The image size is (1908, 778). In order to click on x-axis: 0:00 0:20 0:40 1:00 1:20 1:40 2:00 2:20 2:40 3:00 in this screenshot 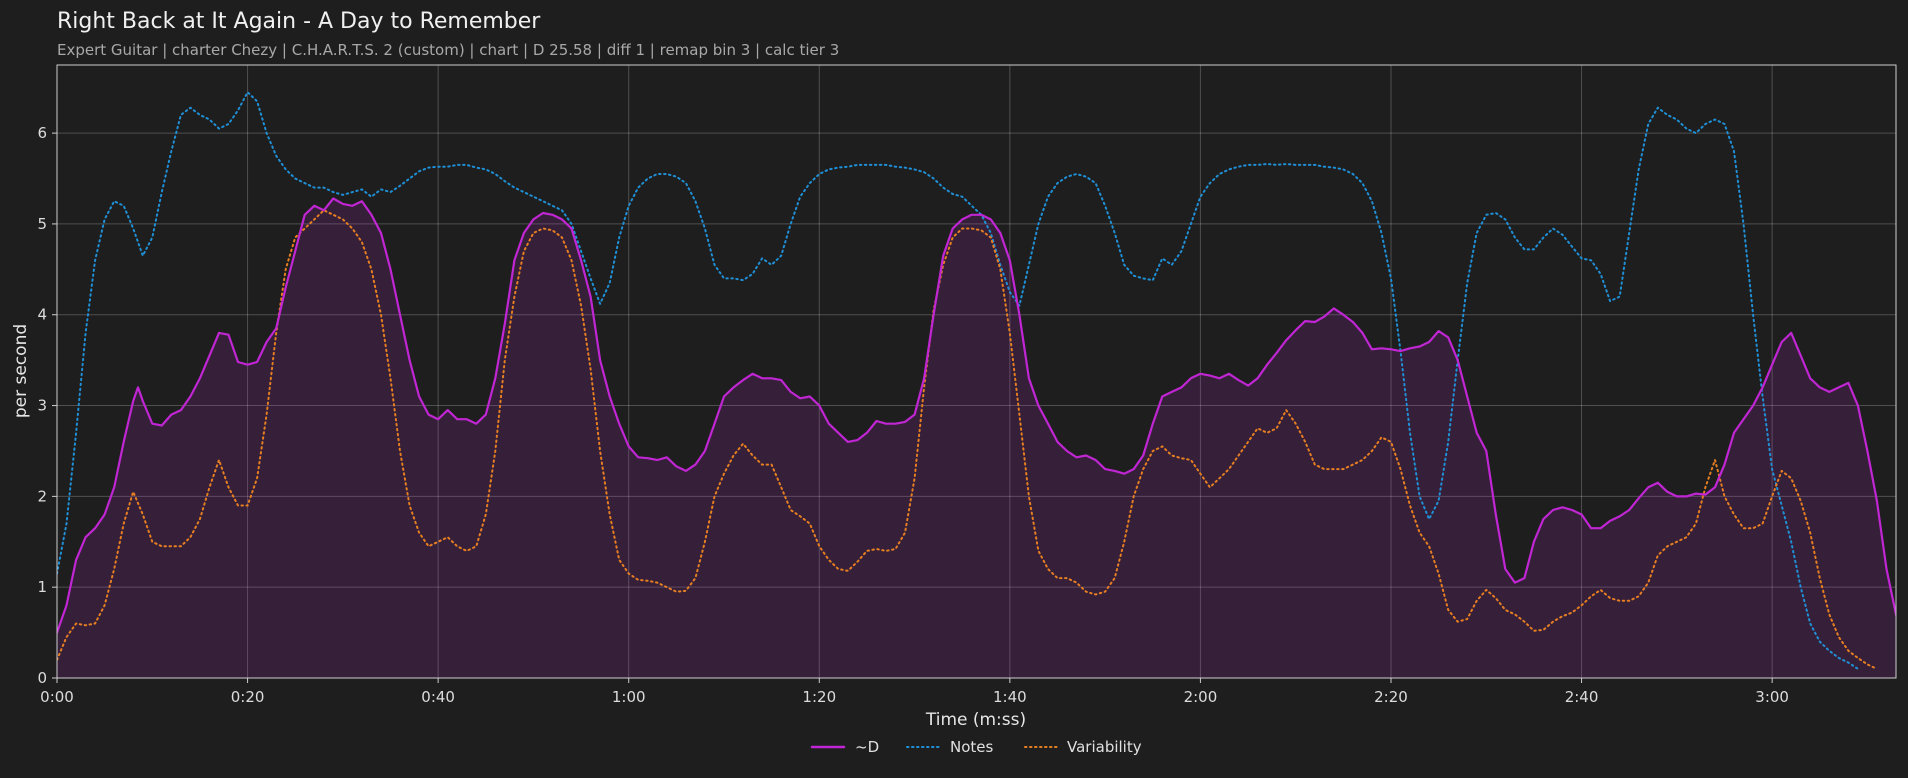, I will do `click(914, 692)`.